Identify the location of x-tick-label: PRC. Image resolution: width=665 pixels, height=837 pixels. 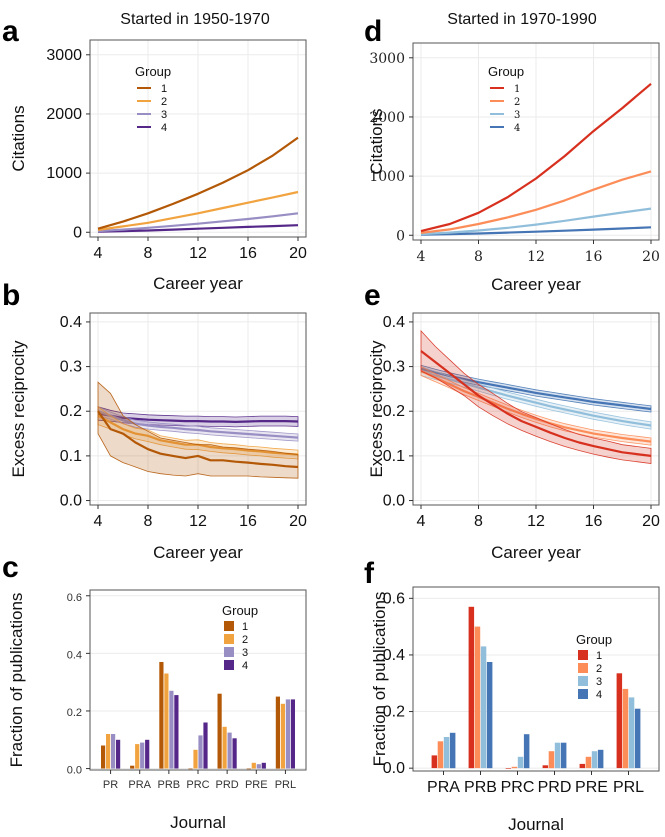
(197, 785).